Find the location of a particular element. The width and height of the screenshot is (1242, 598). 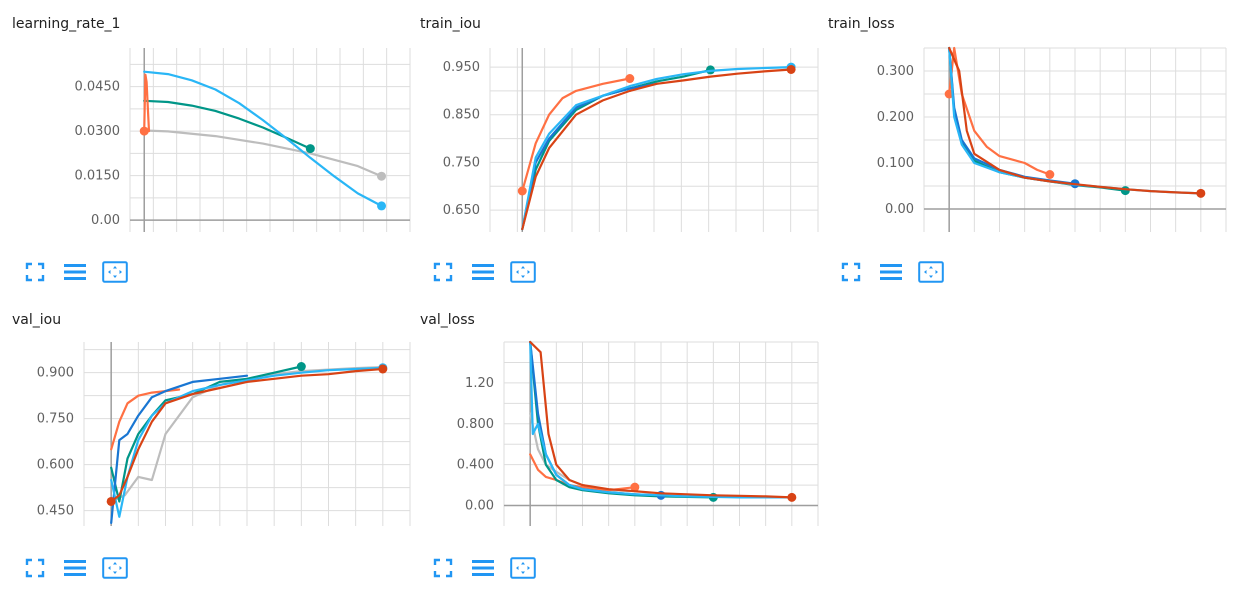

chart-title: val_loss is located at coordinates (447, 320).